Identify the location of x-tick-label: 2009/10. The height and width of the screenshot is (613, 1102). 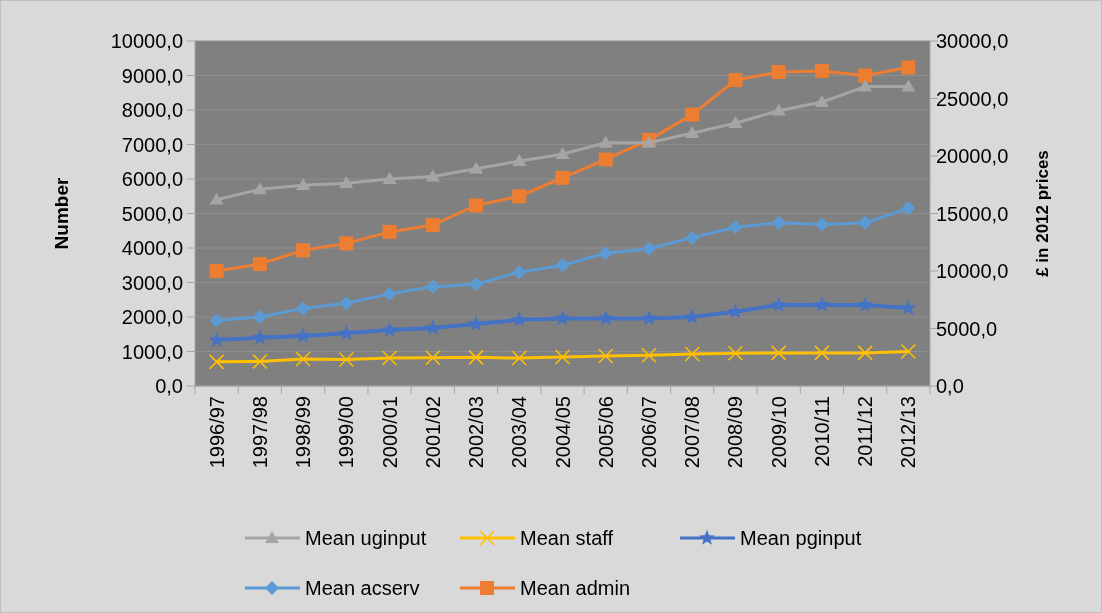
(778, 432).